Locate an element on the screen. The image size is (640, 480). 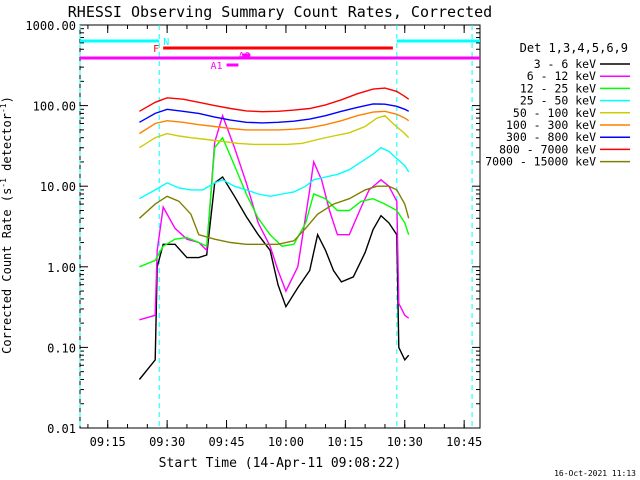
y-tick-label: 1.00 is located at coordinates (61, 268).